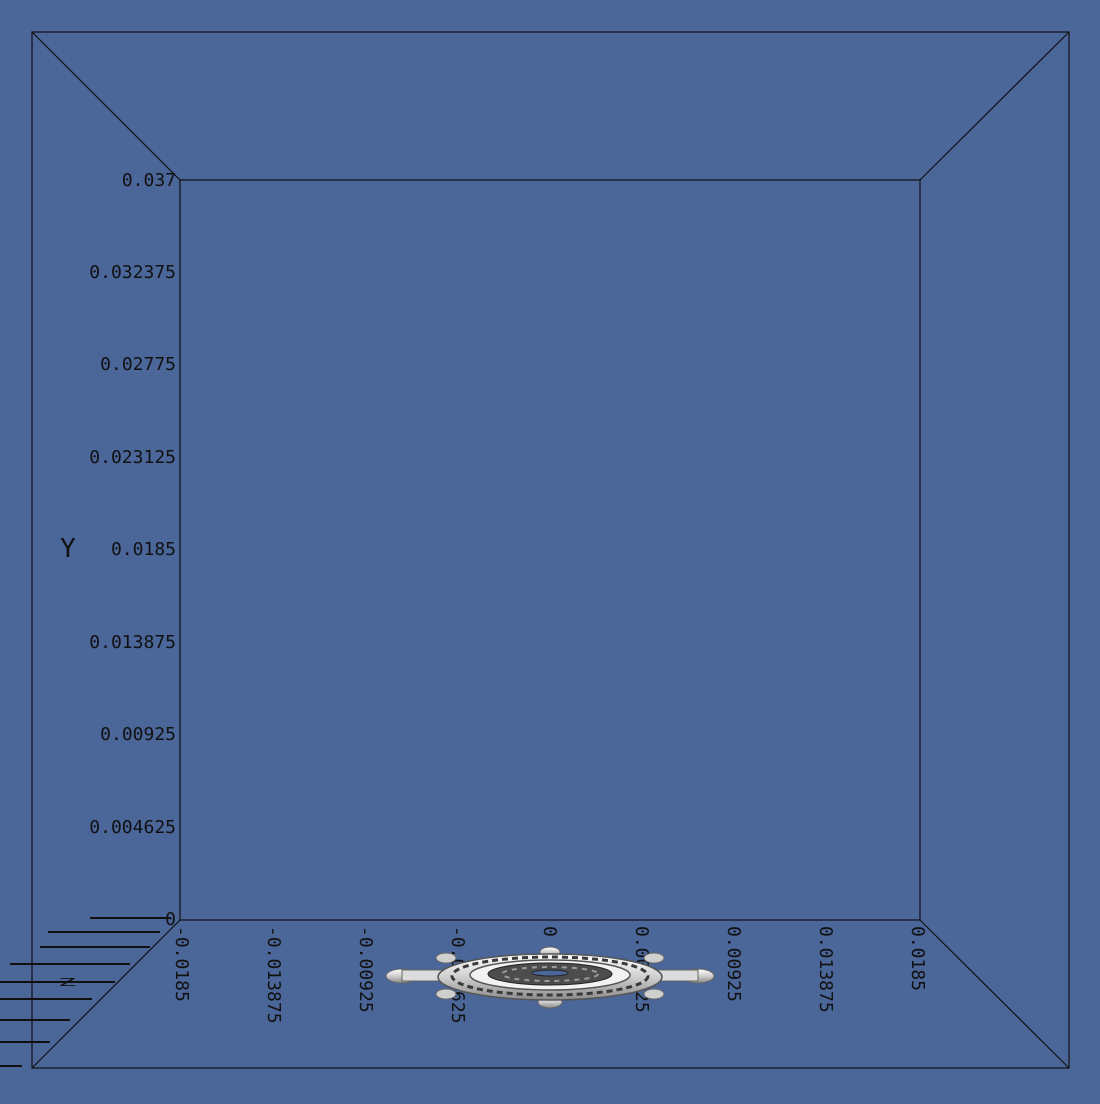 This screenshot has width=1100, height=1104. Describe the element at coordinates (106, 106) in the screenshot. I see `corner-edge-tl` at that location.